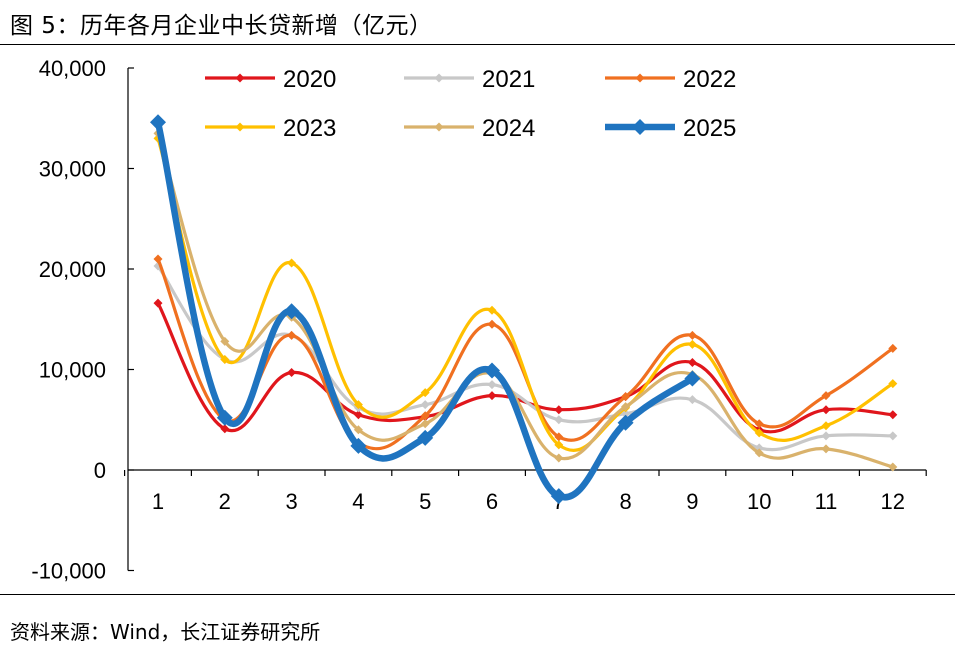 The height and width of the screenshot is (652, 955). What do you see at coordinates (893, 501) in the screenshot?
I see `x-tick-label: 12` at bounding box center [893, 501].